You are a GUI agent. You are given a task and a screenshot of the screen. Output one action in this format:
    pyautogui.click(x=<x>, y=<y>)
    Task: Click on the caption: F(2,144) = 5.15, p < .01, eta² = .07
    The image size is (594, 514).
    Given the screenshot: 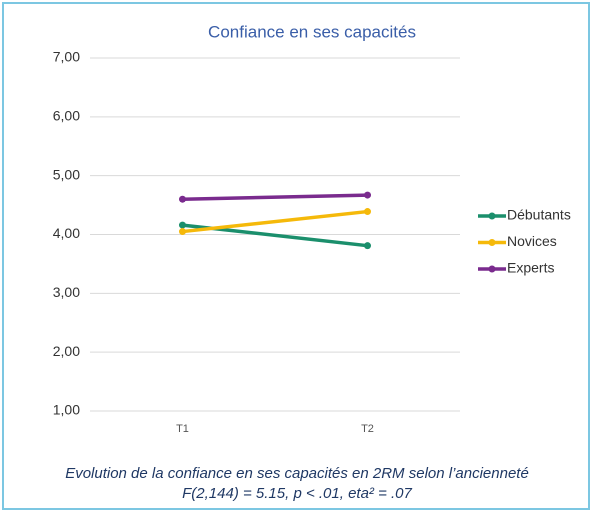 What is the action you would take?
    pyautogui.click(x=297, y=493)
    